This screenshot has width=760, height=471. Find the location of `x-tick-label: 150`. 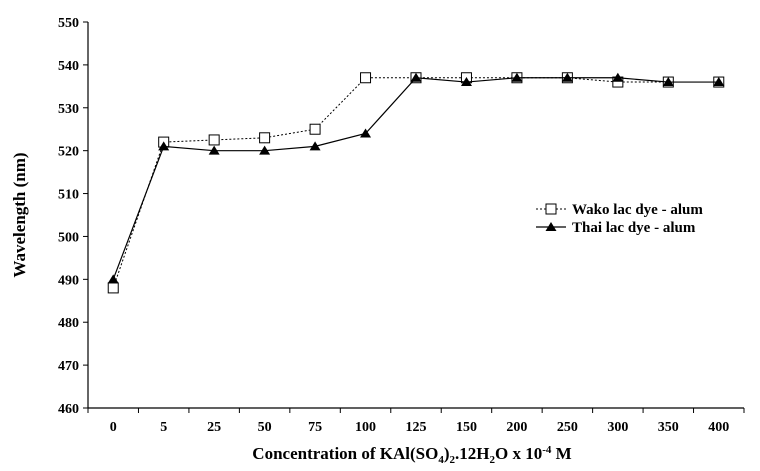

x-tick-label: 150 is located at coordinates (466, 427).